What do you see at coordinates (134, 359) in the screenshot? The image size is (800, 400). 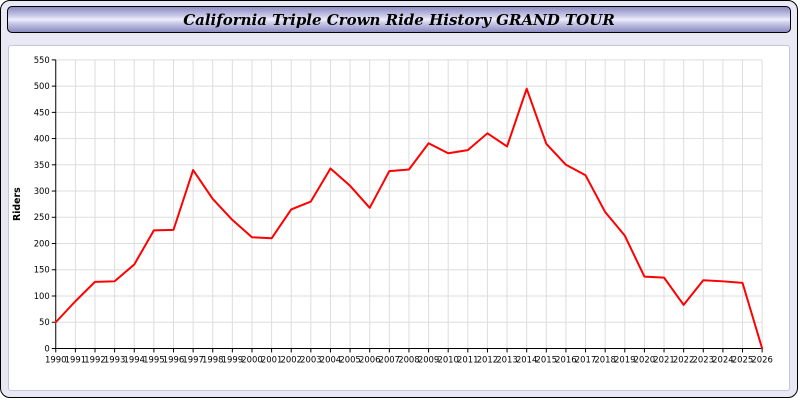 I see `x-tick-label: 1994` at bounding box center [134, 359].